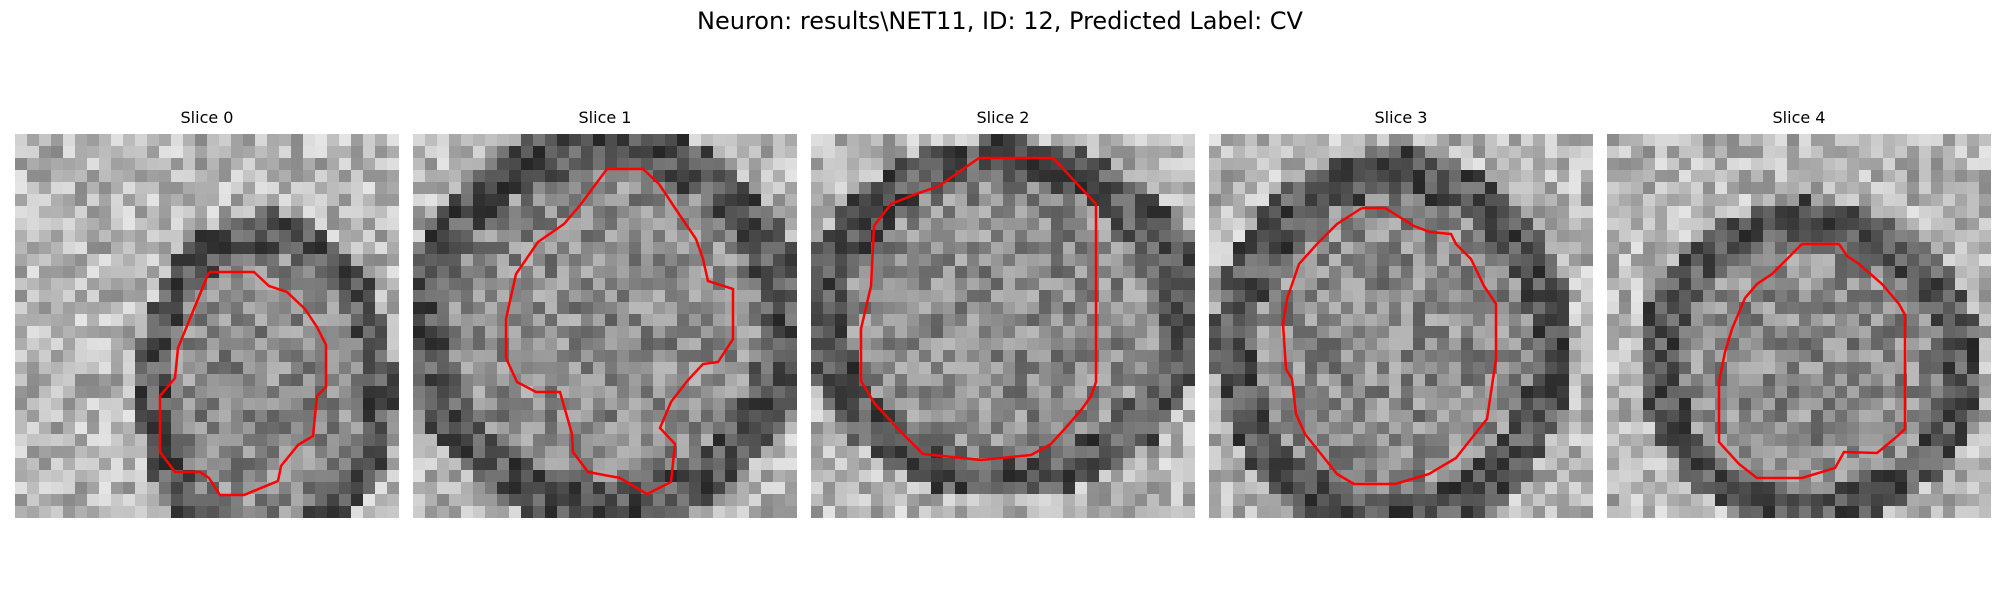 Image resolution: width=2000 pixels, height=600 pixels. What do you see at coordinates (1003, 117) in the screenshot?
I see `slice-title: Slice 2` at bounding box center [1003, 117].